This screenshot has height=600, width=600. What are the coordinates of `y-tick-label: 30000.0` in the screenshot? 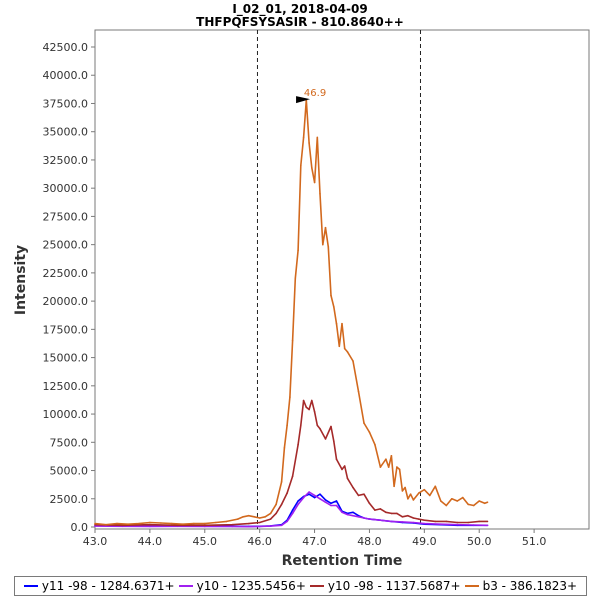 It's located at (66, 188).